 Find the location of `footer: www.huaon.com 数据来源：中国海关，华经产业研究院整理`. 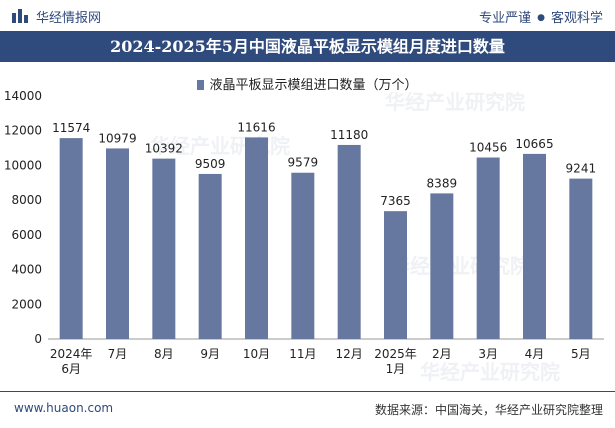

footer: www.huaon.com 数据来源：中国海关，华经产业研究院整理 is located at coordinates (307, 409).